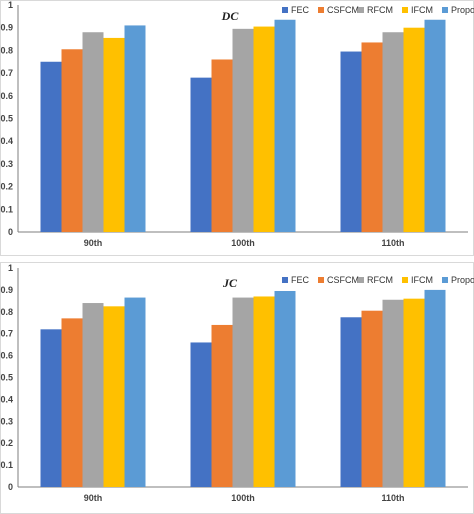  What do you see at coordinates (6, 96) in the screenshot?
I see `dc-y-tick-label: 0.6` at bounding box center [6, 96].